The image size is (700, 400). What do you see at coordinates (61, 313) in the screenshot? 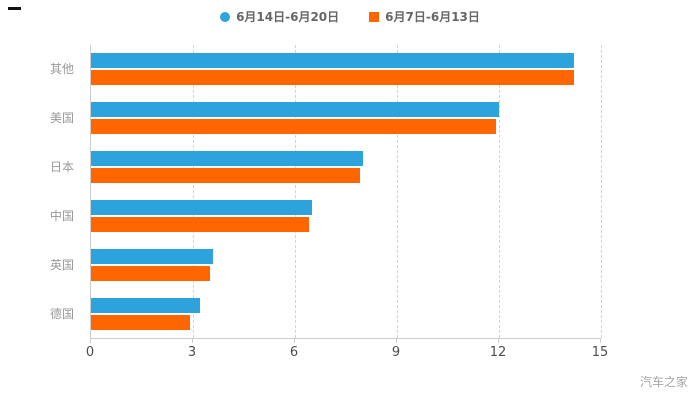
I see `y-category-label: 德国` at bounding box center [61, 313].